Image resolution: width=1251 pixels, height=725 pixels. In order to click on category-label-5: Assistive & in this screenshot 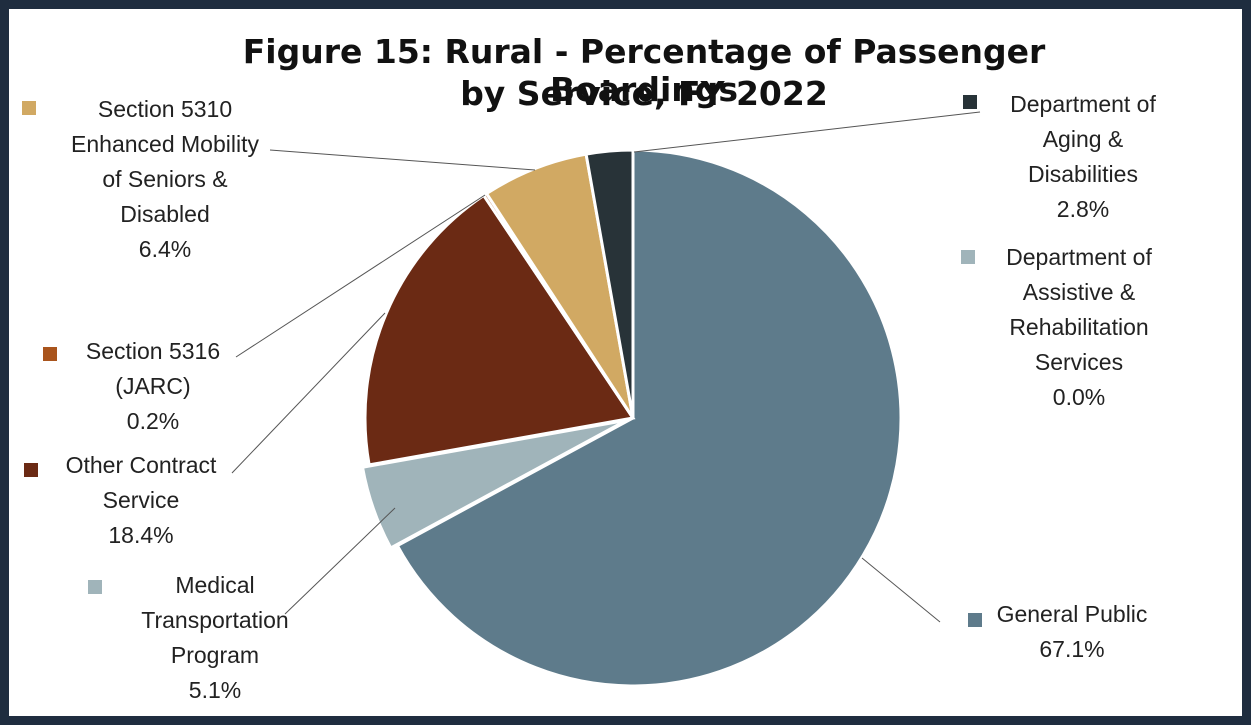, I will do `click(1079, 292)`.